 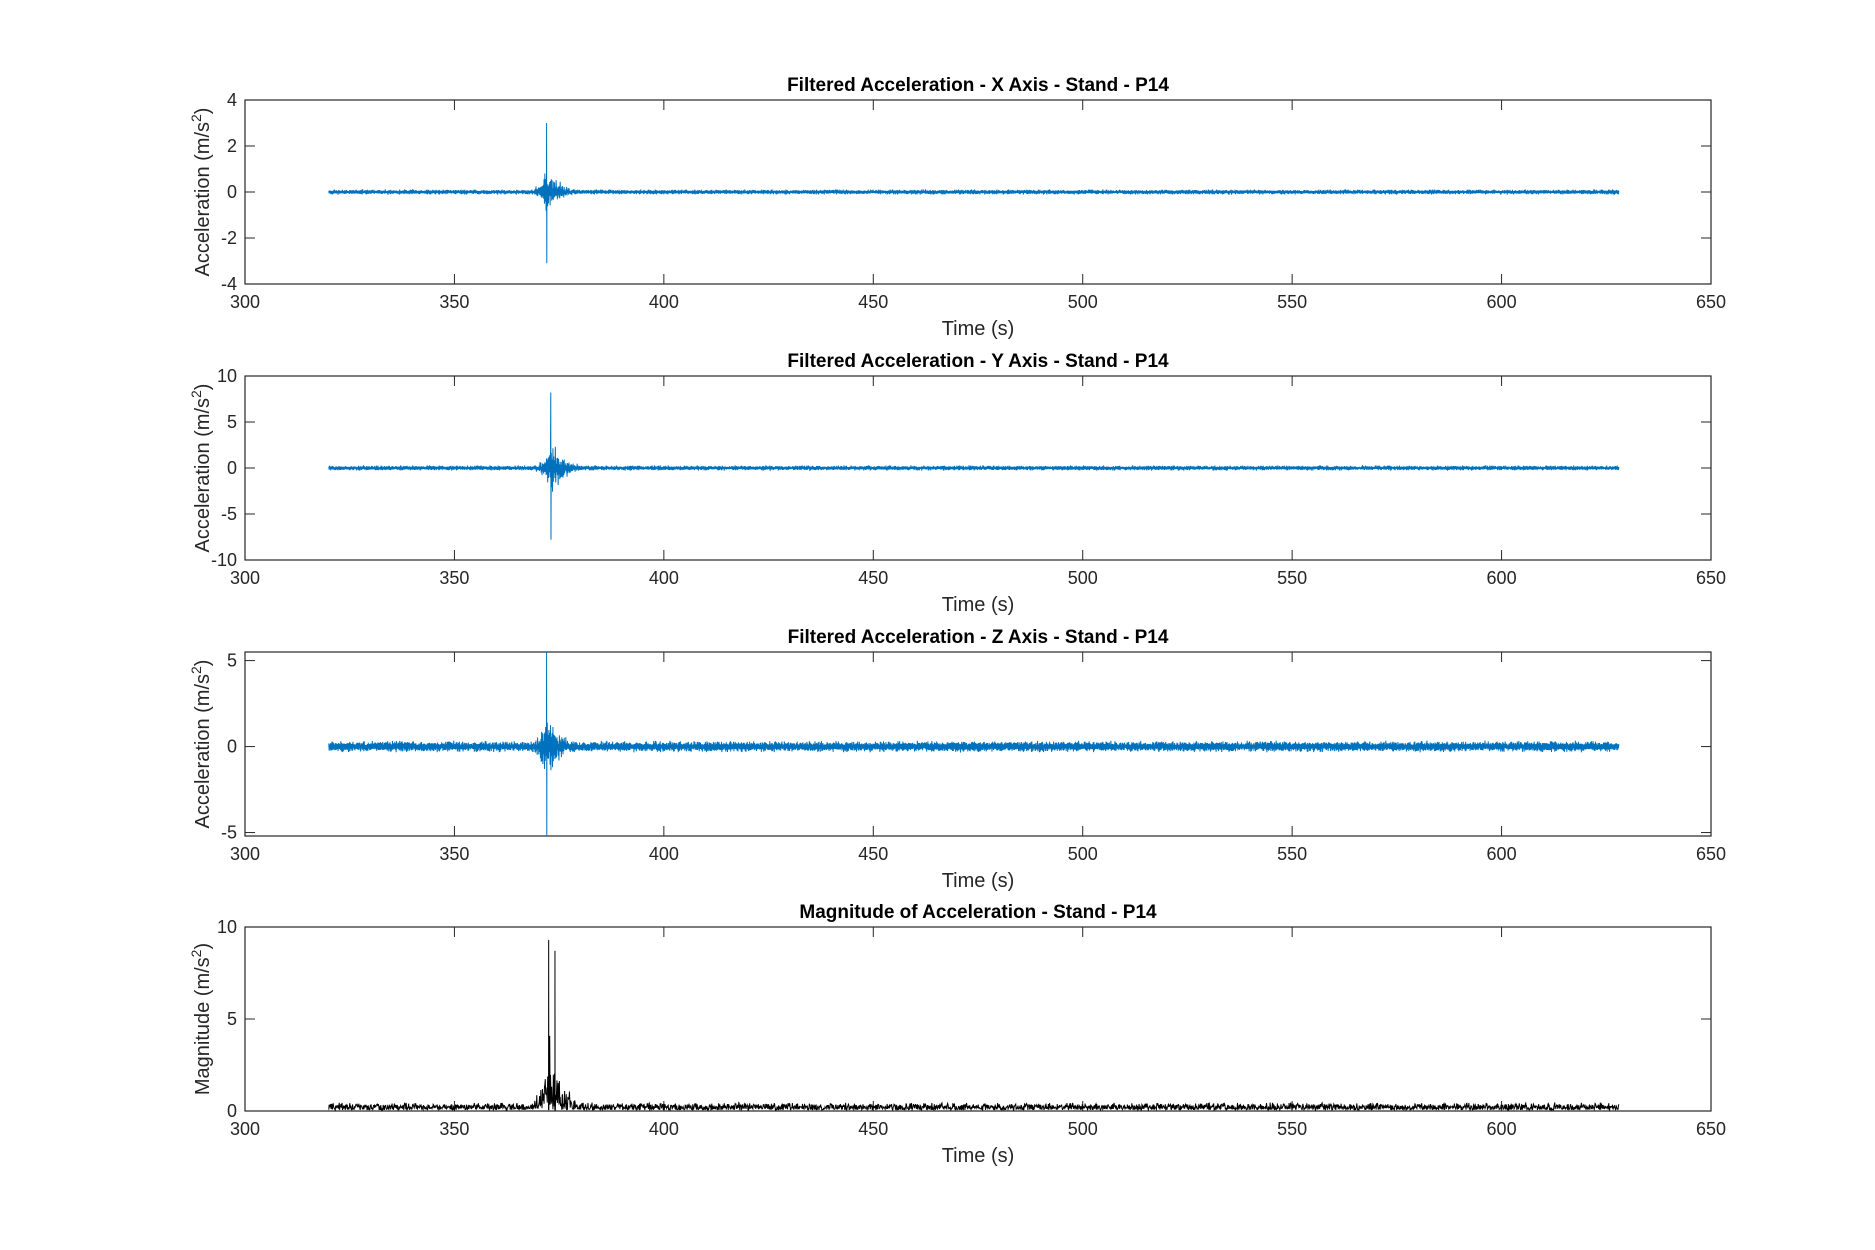 What do you see at coordinates (224, 560) in the screenshot?
I see `y-tick-label: -10` at bounding box center [224, 560].